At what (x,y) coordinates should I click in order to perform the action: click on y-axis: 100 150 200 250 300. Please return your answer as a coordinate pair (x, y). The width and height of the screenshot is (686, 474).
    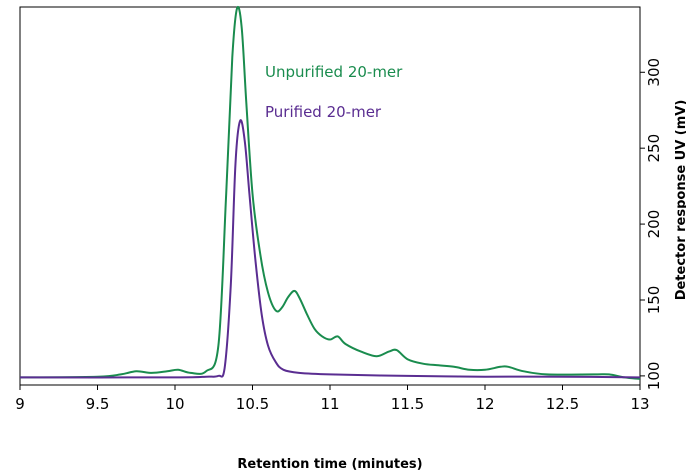
    Looking at the image, I should click on (651, 224).